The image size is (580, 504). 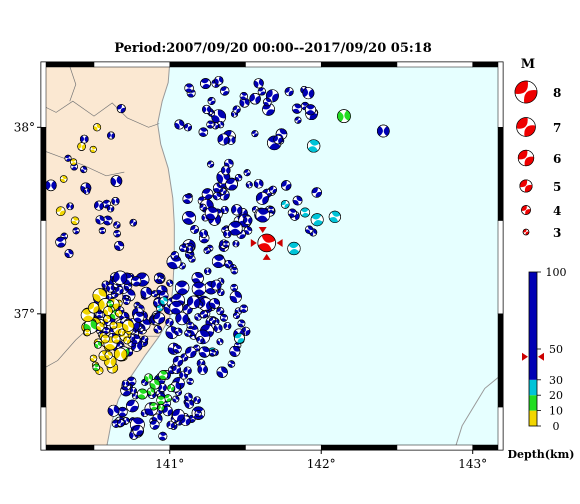 I want to click on magnitude-legend-value: 3, so click(x=557, y=233).